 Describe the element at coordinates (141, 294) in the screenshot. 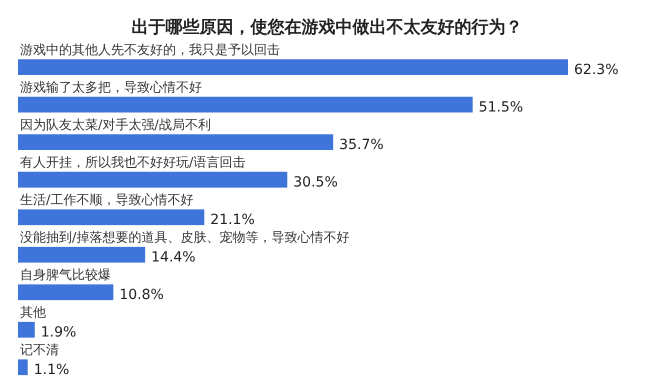

I see `data-label: 10.8%` at that location.